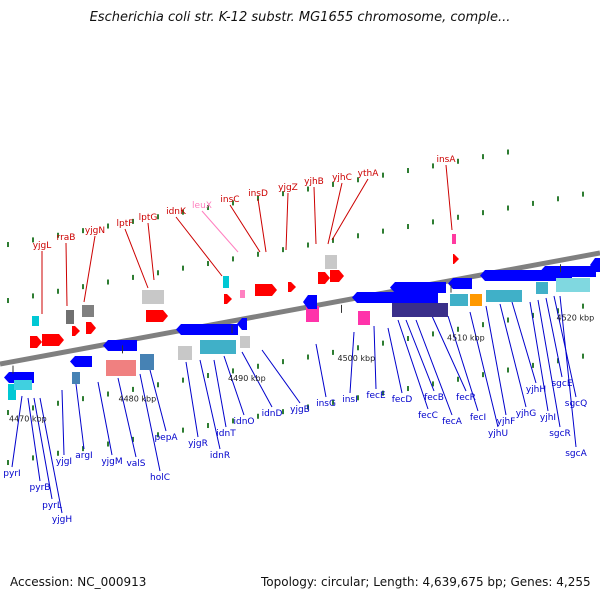  Describe the element at coordinates (452, 422) in the screenshot. I see `gene-label-bottom: fecA` at that location.